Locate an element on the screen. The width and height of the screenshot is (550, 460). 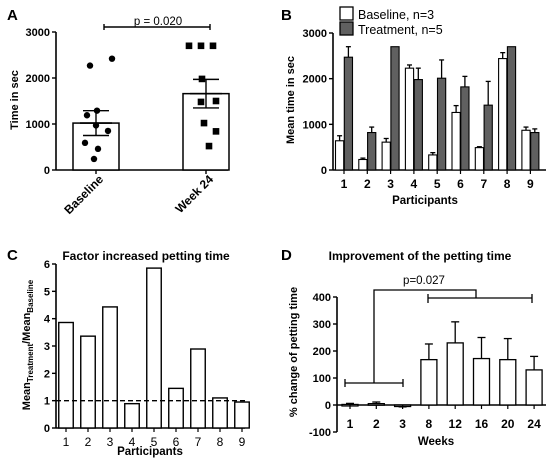
panel-c-y-tick-label: 3 is located at coordinates (47, 347).